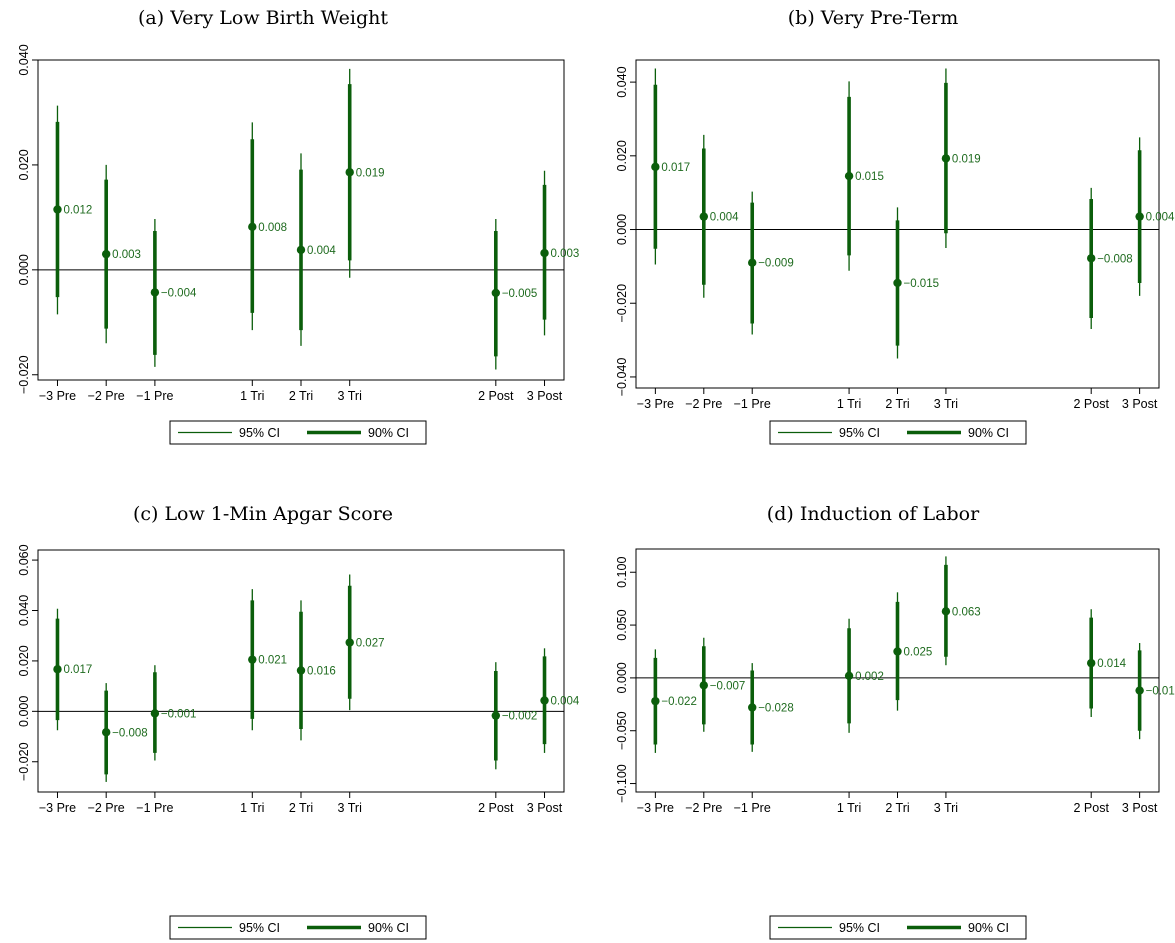 This screenshot has height=943, width=1175. Describe the element at coordinates (922, 284) in the screenshot. I see `estimate-label: −0.015` at that location.